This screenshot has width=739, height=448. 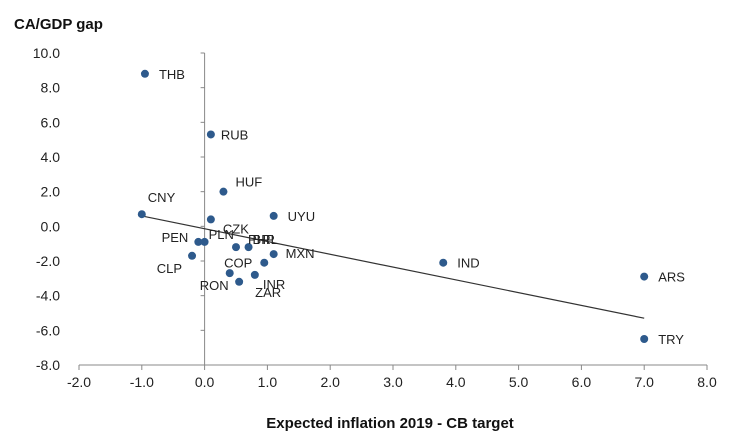 I want to click on data-point-pln, so click(x=204, y=241).